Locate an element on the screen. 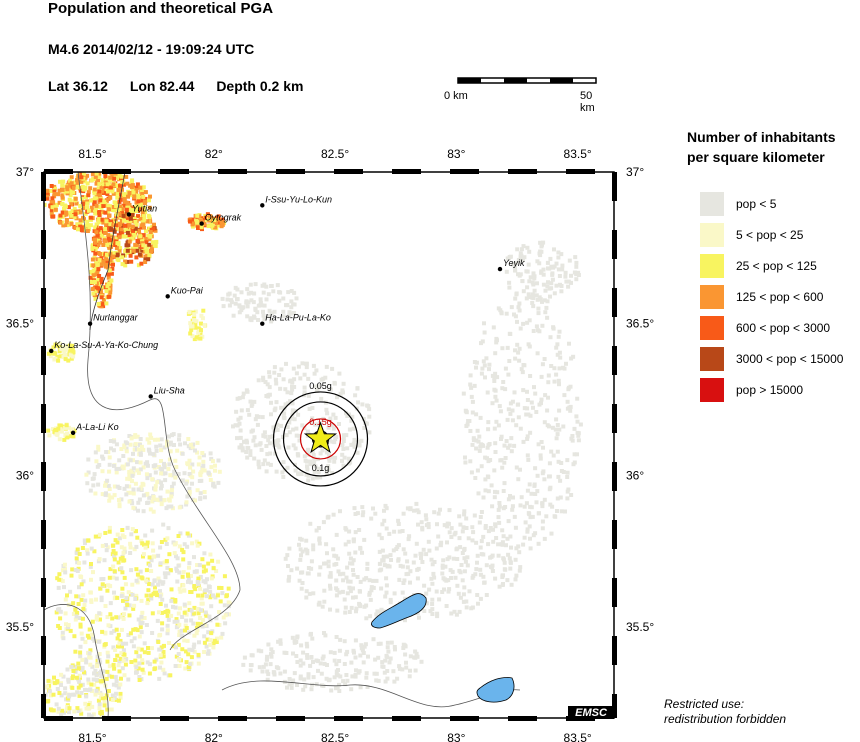  town-label: I-Ssu-Yu-Lo-Kun is located at coordinates (298, 199).